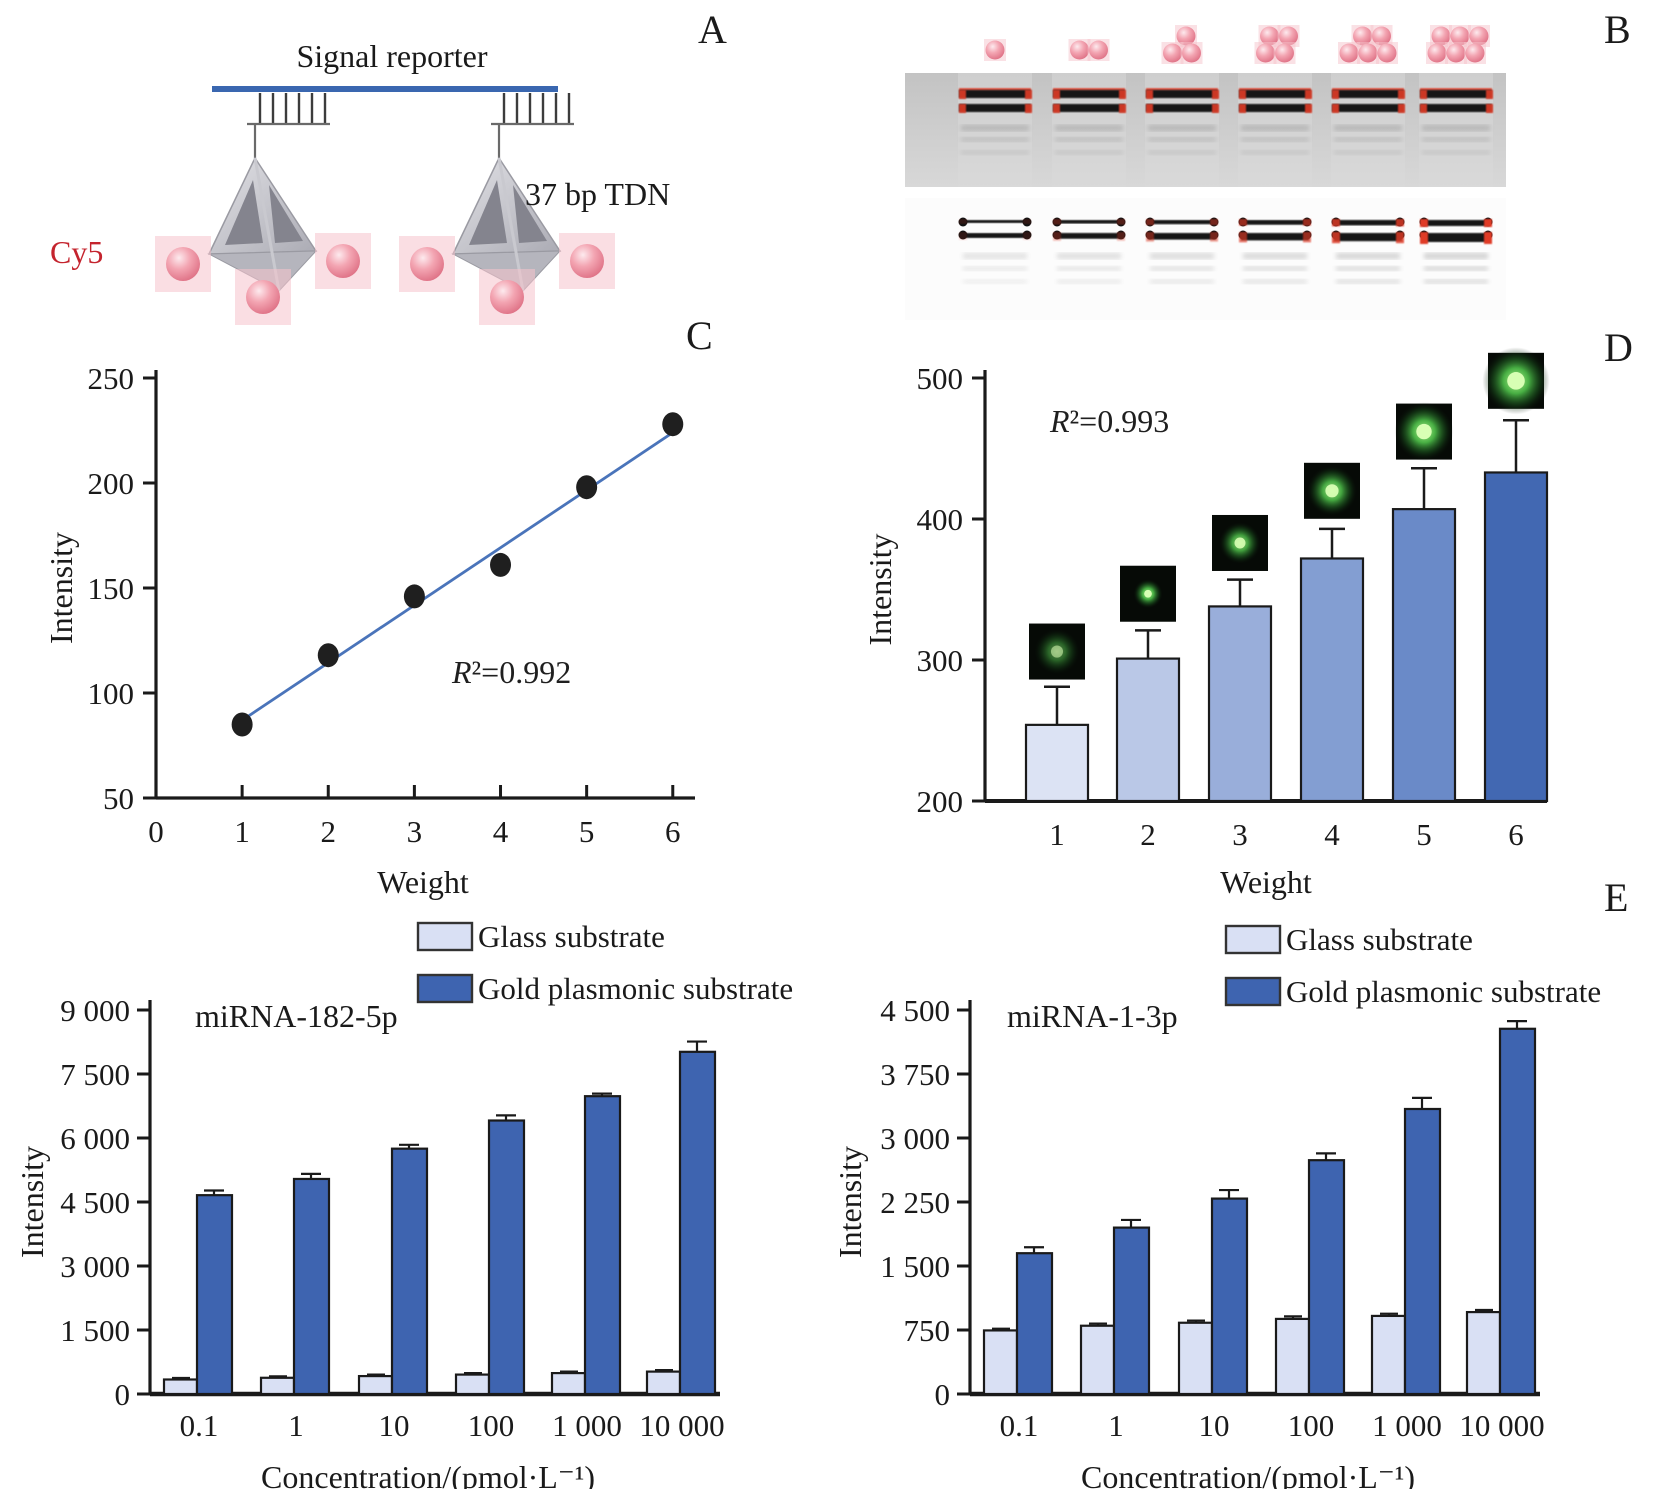 The height and width of the screenshot is (1489, 1654). I want to click on bottom-gel-lane, so click(1182, 250).